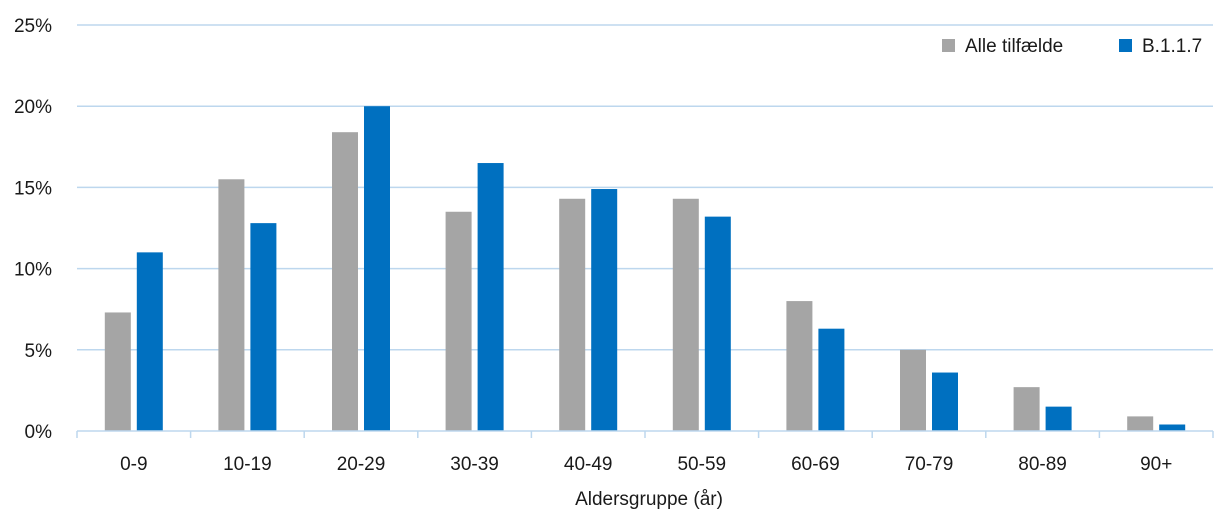 The width and height of the screenshot is (1214, 513). What do you see at coordinates (33, 188) in the screenshot?
I see `y-tick-label: 15%` at bounding box center [33, 188].